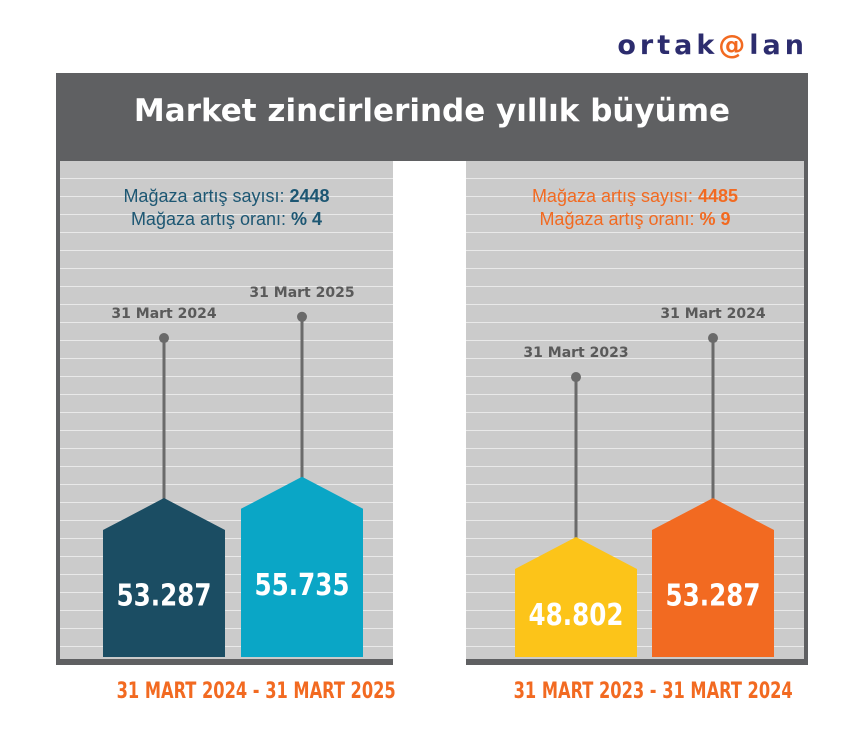 This screenshot has height=746, width=860. I want to click on date-label-31-mart-2023: 31 Mart 2023, so click(575, 353).